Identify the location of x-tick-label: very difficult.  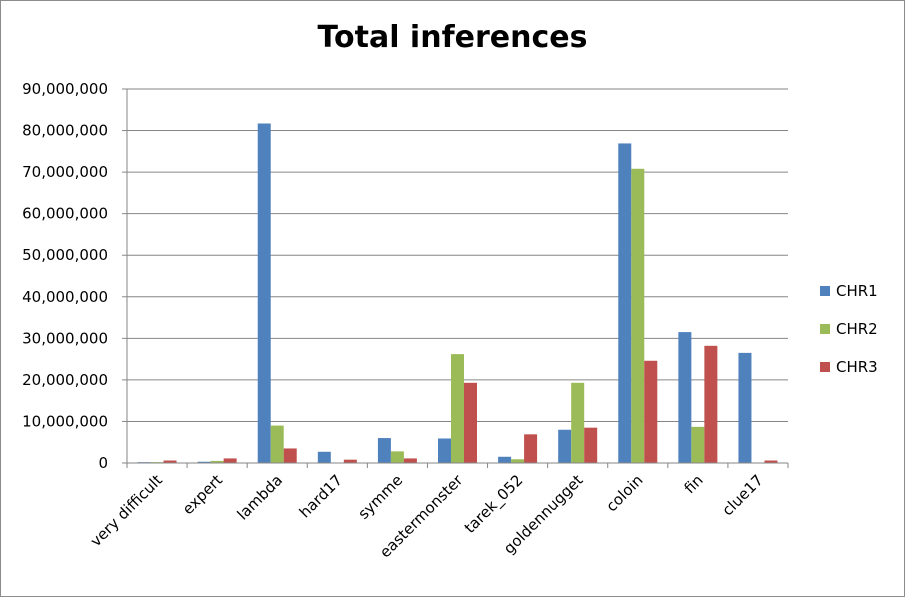
(126, 510).